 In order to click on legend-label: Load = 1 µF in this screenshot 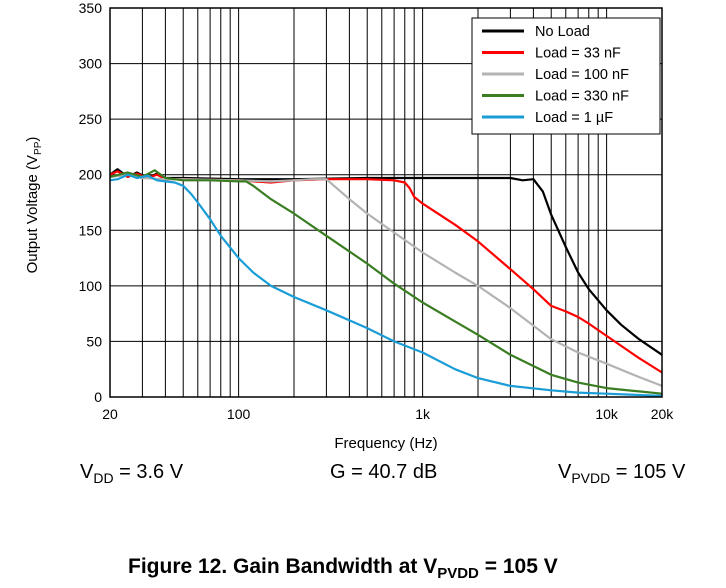, I will do `click(574, 118)`.